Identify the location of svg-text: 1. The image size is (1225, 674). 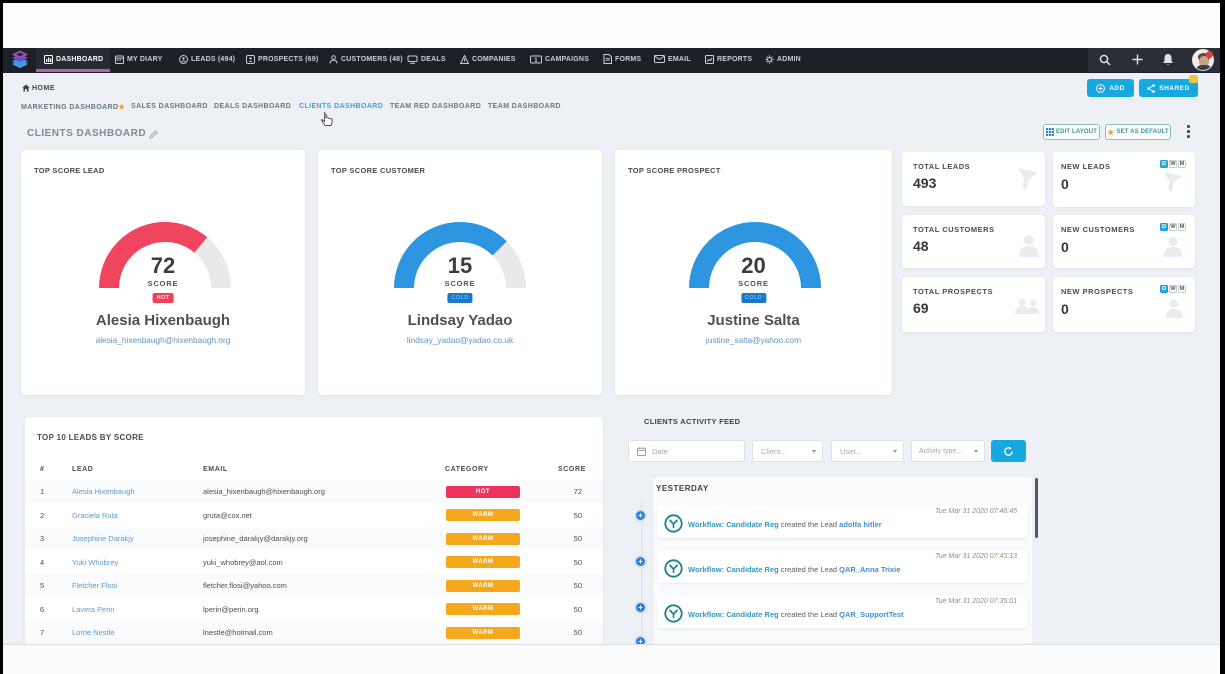
(536, 60).